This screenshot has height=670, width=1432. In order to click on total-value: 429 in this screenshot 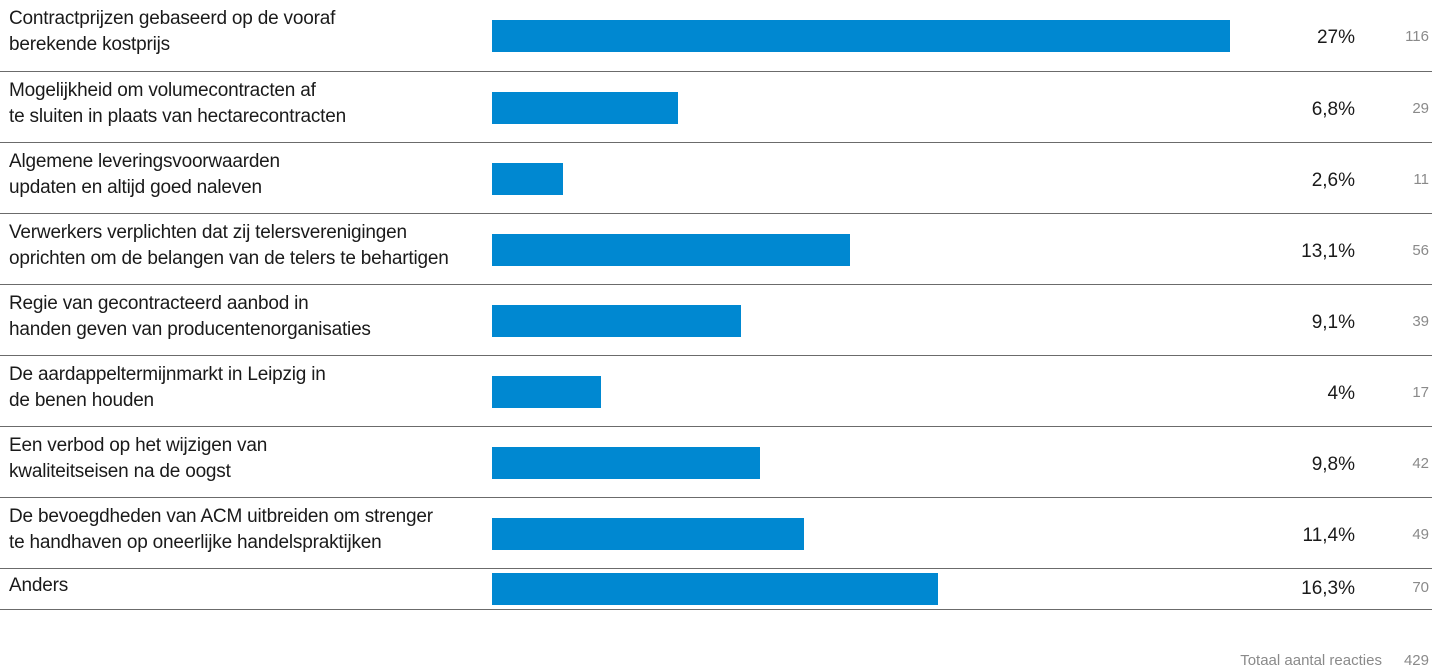, I will do `click(1416, 660)`.